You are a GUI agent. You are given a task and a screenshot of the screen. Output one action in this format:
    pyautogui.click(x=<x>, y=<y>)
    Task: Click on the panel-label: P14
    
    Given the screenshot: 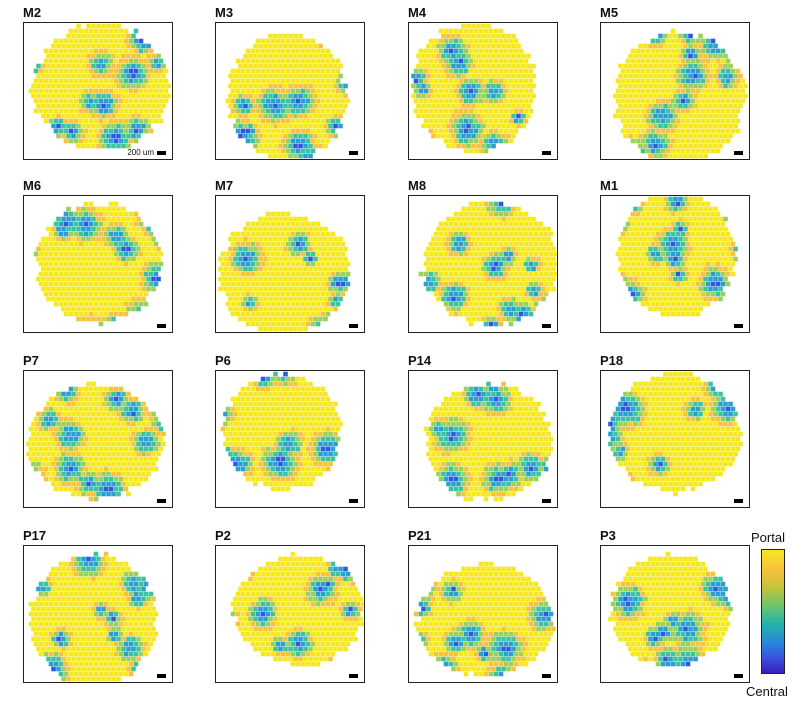 What is the action you would take?
    pyautogui.click(x=420, y=360)
    